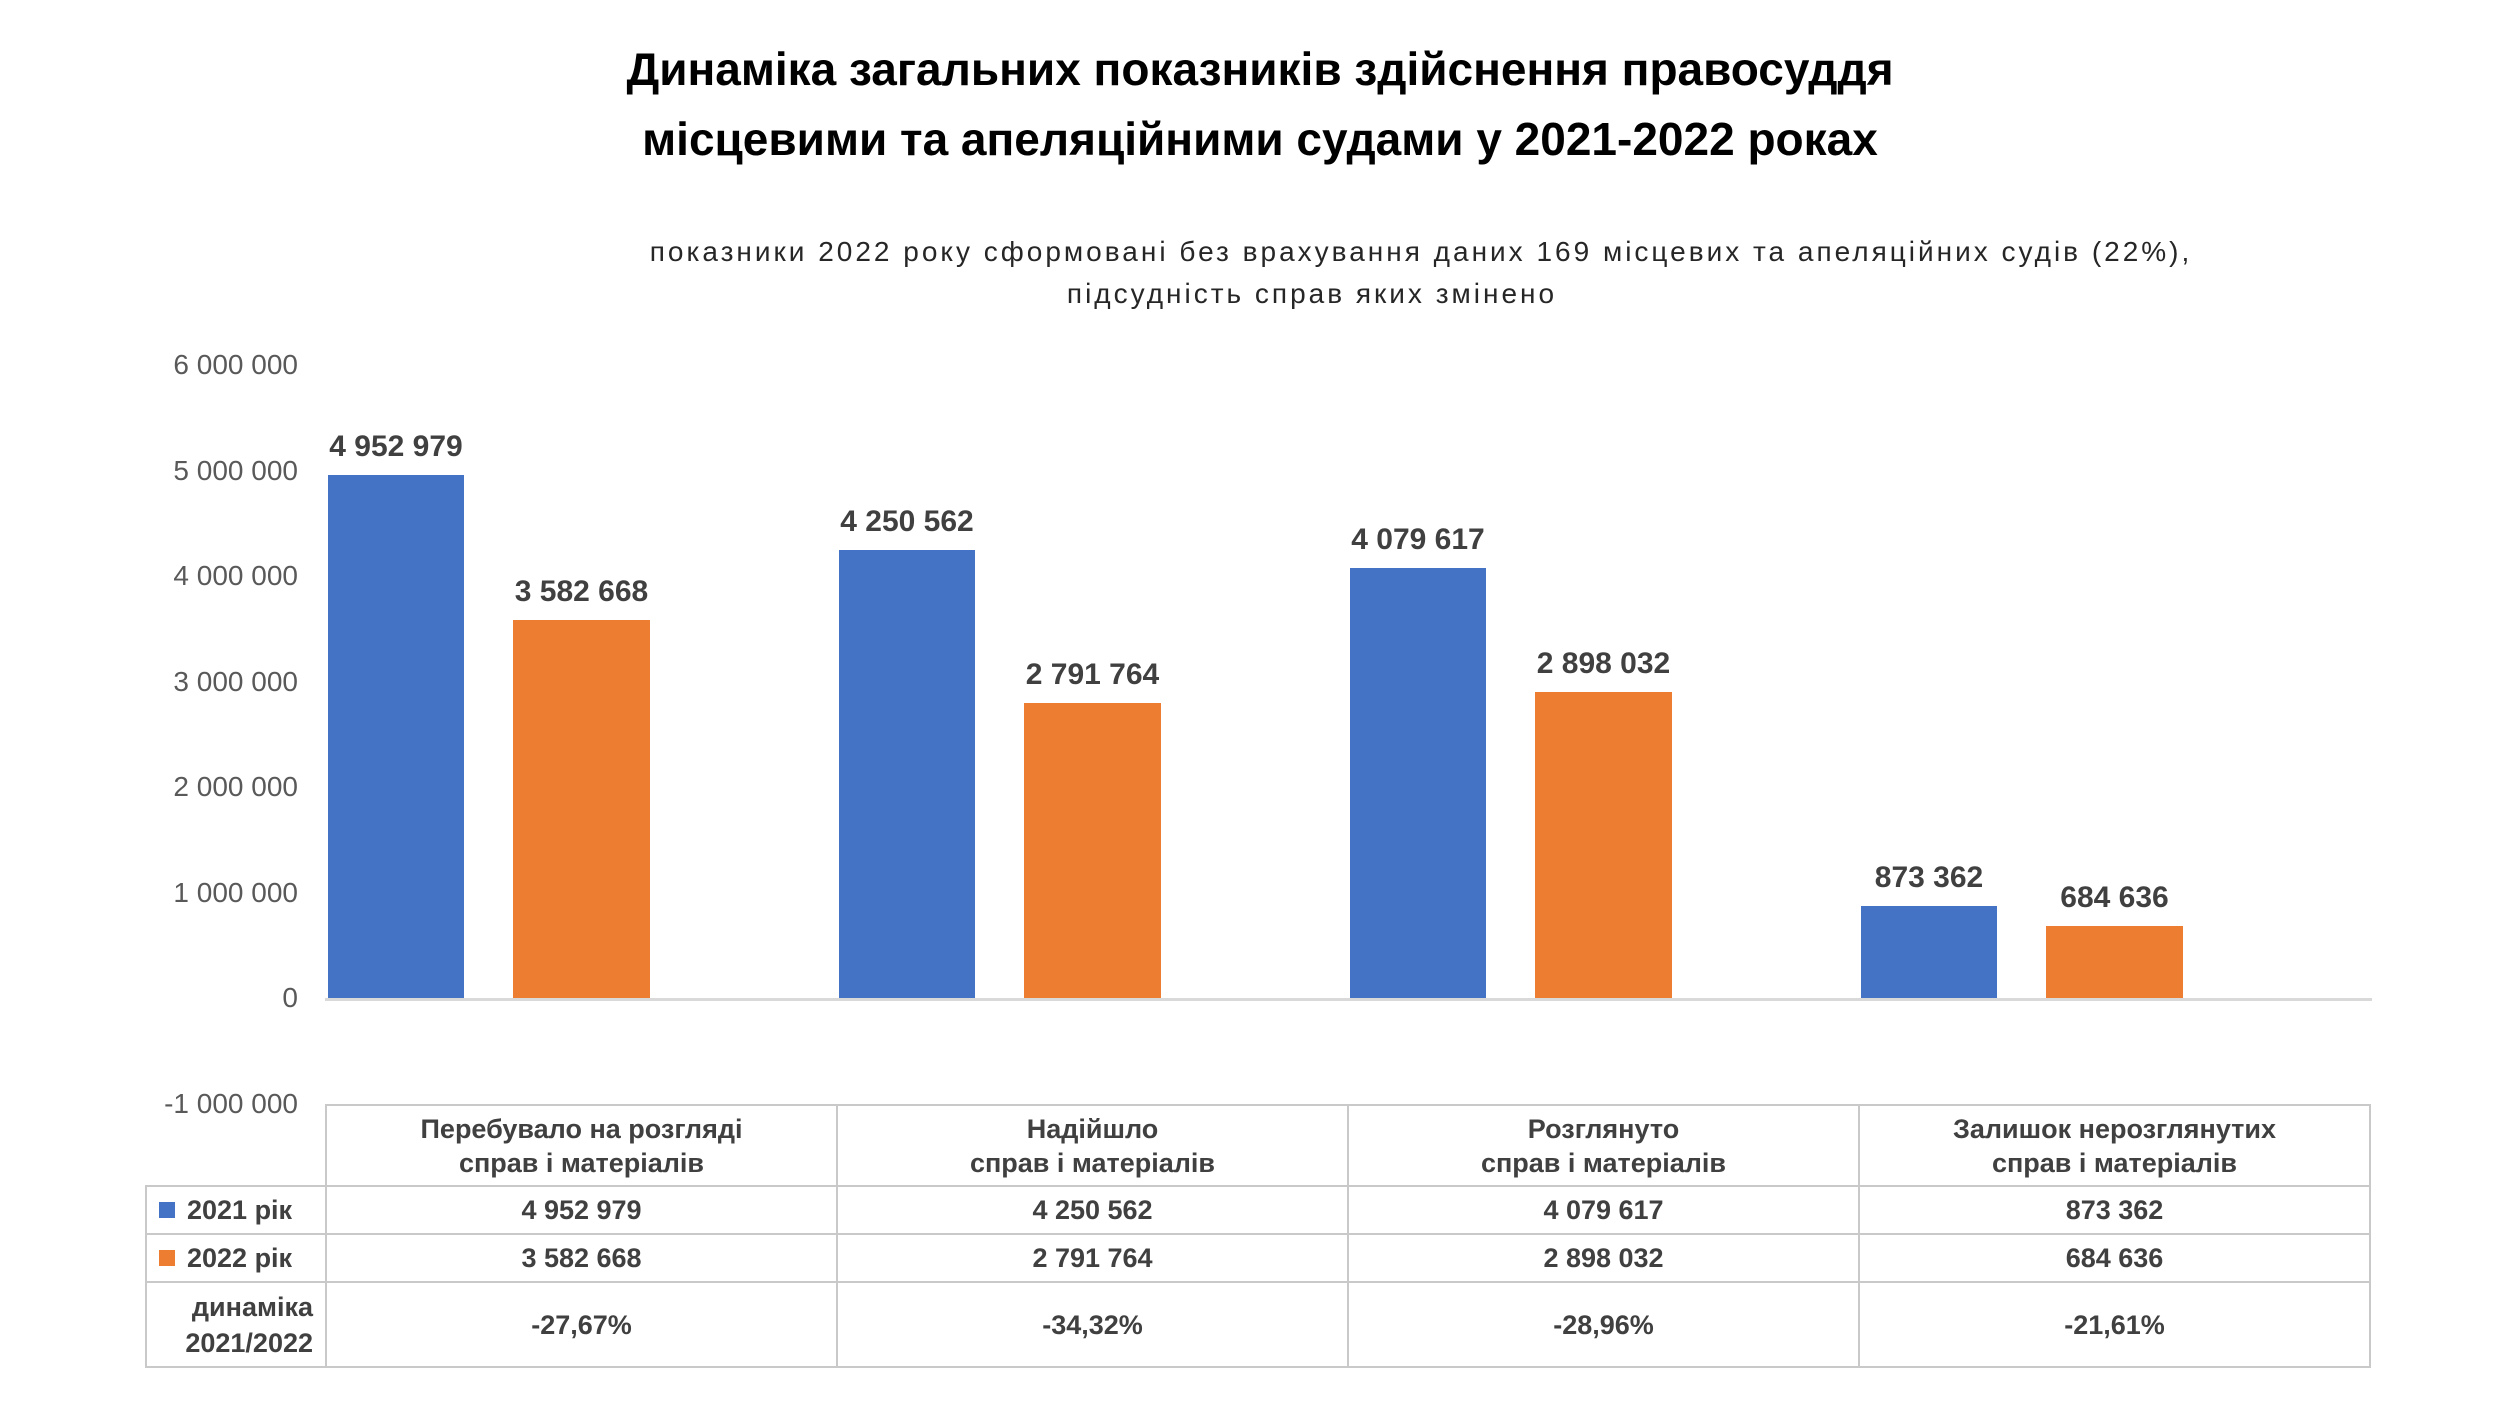  I want to click on legend-swatch-2022, so click(167, 1258).